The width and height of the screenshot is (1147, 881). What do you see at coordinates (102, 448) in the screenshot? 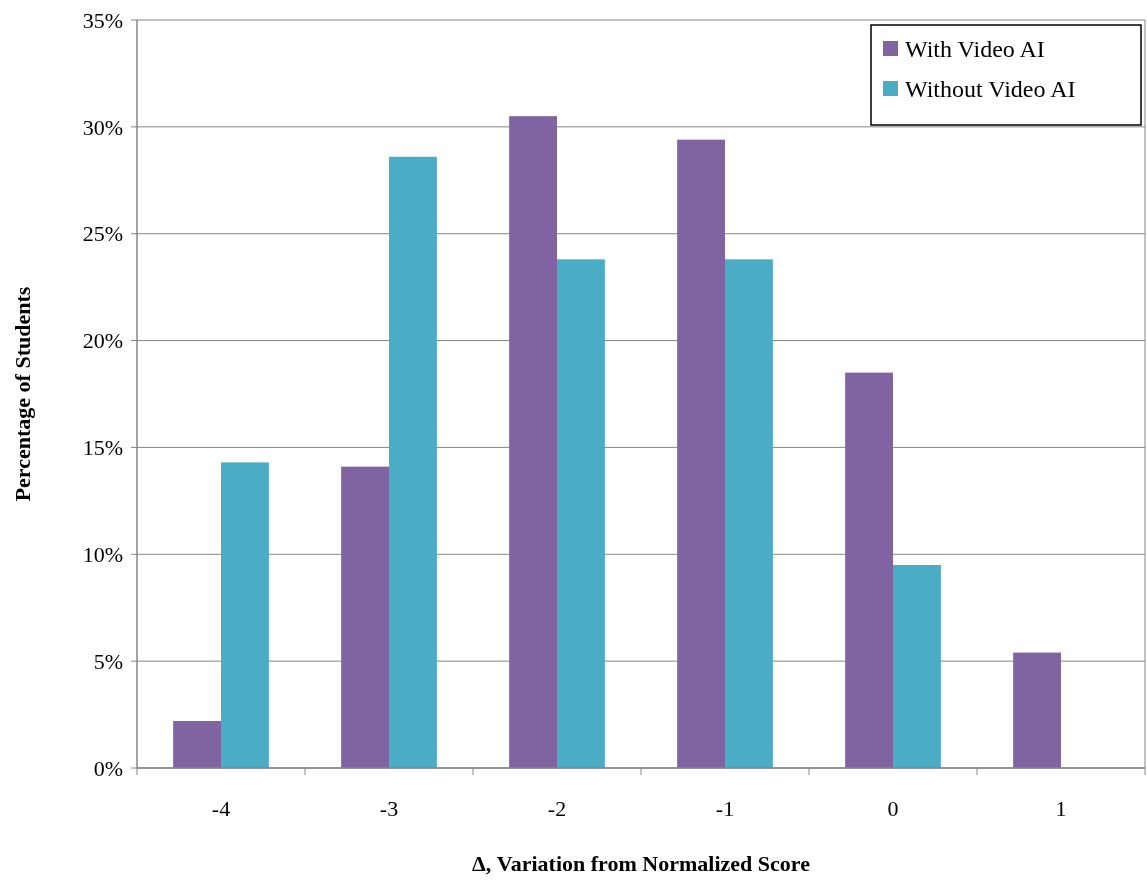
I see `y-tick-label: 15%` at bounding box center [102, 448].